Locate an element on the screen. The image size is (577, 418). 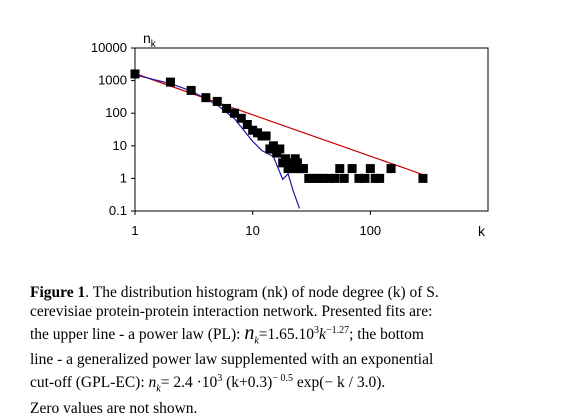
y-tick-label: 100 is located at coordinates (116, 112).